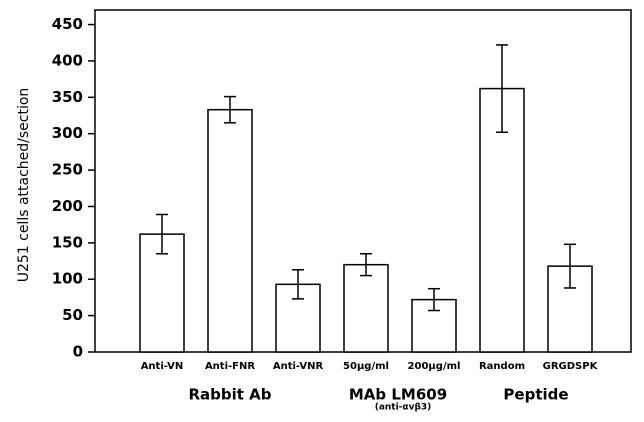 This screenshot has width=644, height=422. Describe the element at coordinates (230, 366) in the screenshot. I see `x-tick-label: Anti-FNR` at that location.